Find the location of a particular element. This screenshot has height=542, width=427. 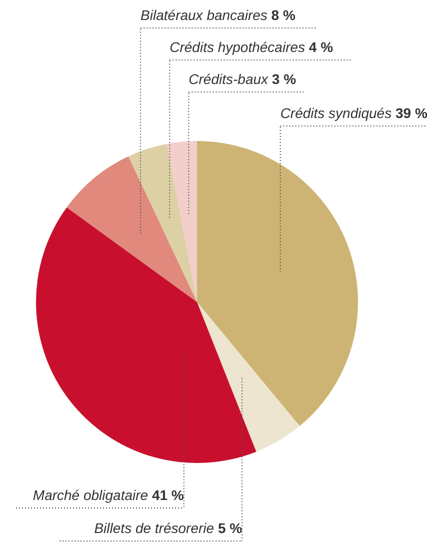

data-label: 3 % is located at coordinates (284, 79).